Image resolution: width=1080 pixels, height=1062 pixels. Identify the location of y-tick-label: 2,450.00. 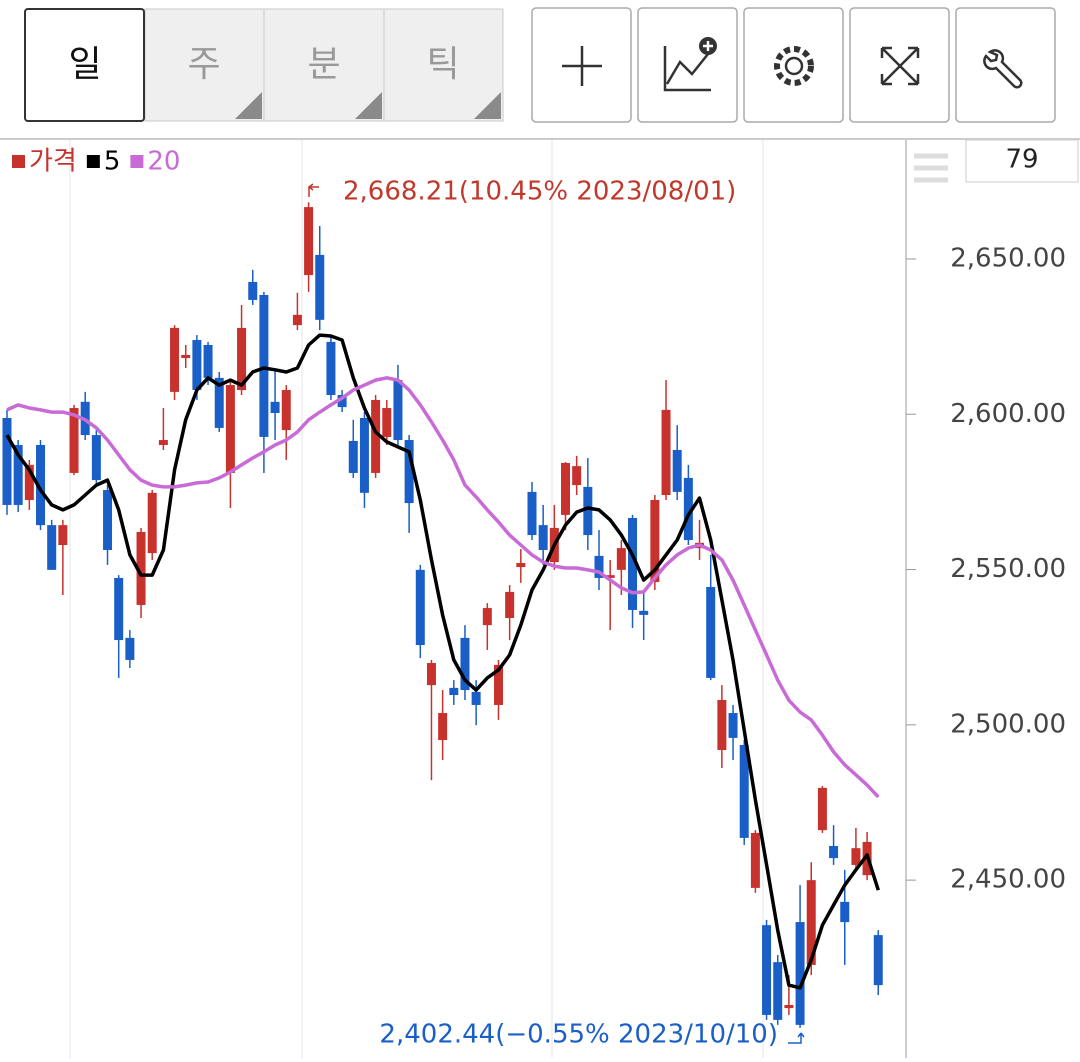
(1008, 880).